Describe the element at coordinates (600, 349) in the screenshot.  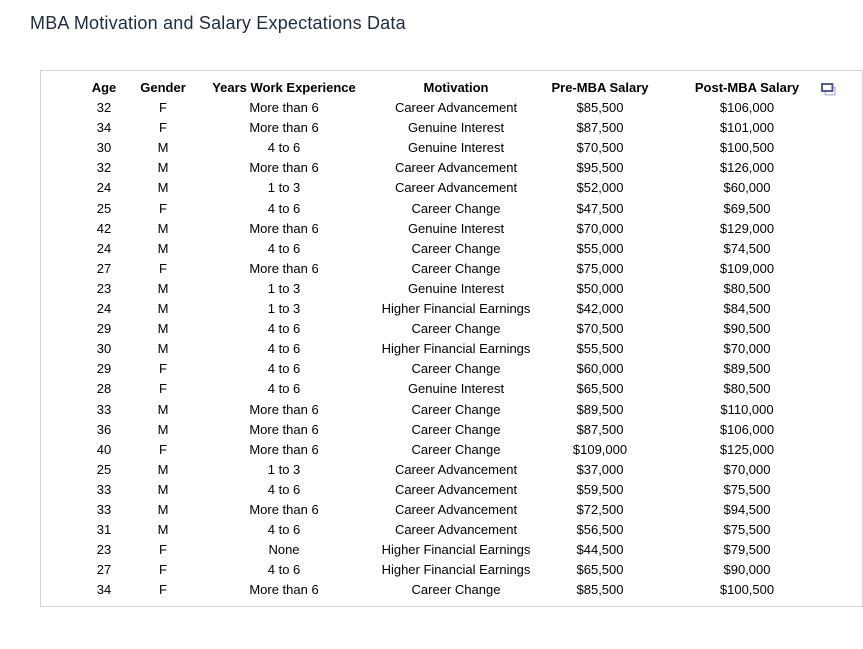
I see `table-cell: $55,500` at that location.